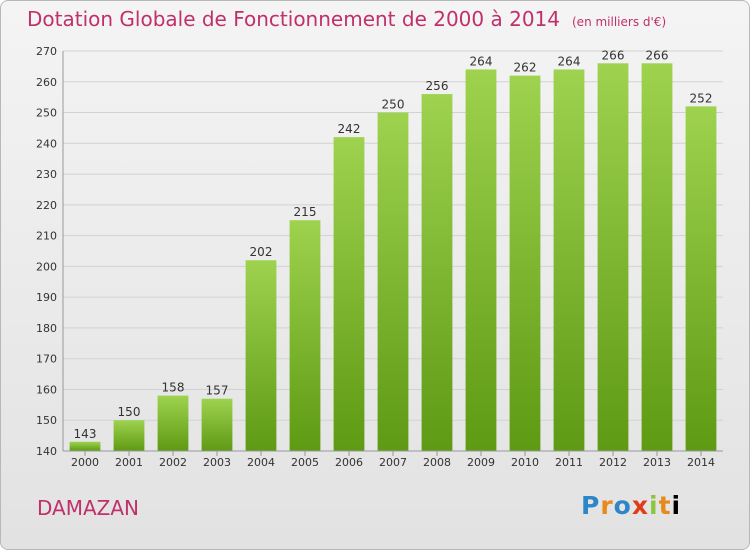 The height and width of the screenshot is (550, 750). I want to click on brand-letter: t, so click(665, 505).